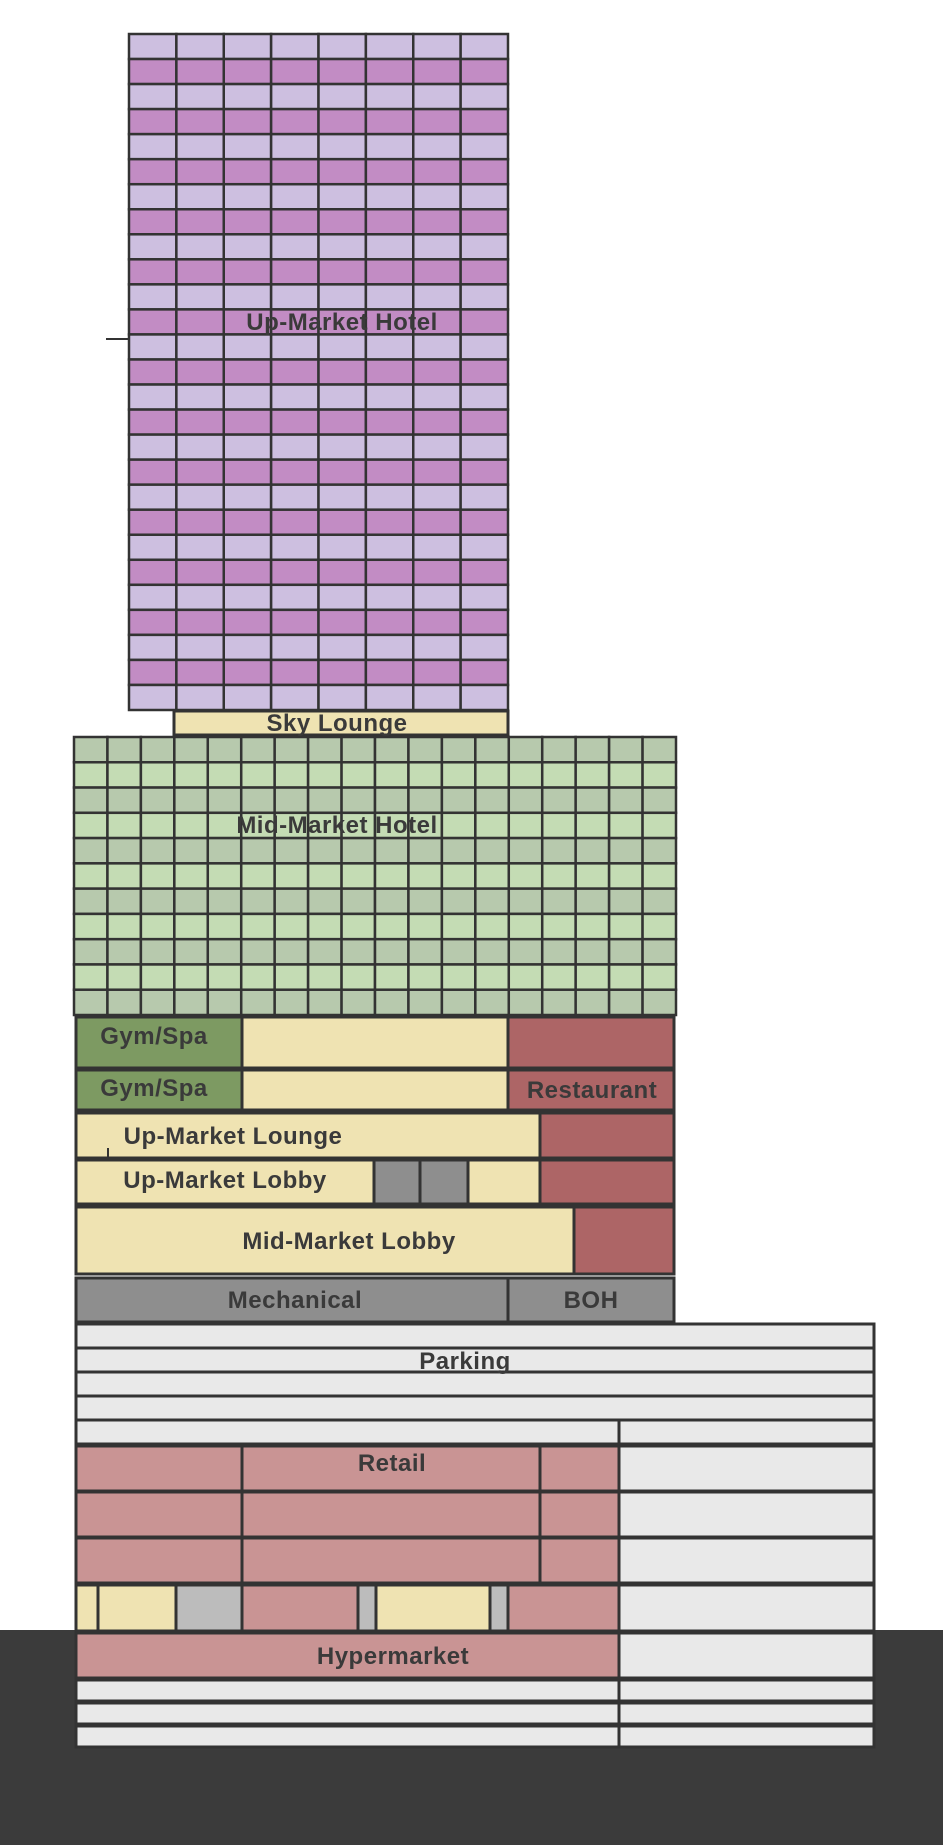 The height and width of the screenshot is (1845, 943). What do you see at coordinates (295, 1300) in the screenshot?
I see `mechanical-label: Mechanical` at bounding box center [295, 1300].